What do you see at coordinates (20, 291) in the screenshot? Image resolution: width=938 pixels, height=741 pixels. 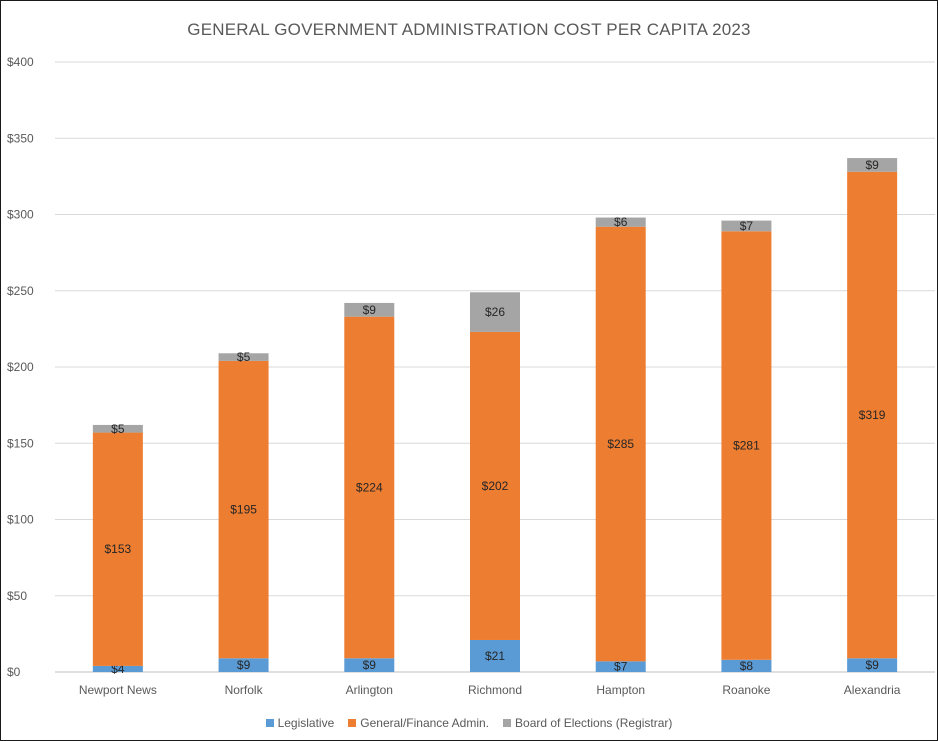 I see `y-tick-label: $250` at bounding box center [20, 291].